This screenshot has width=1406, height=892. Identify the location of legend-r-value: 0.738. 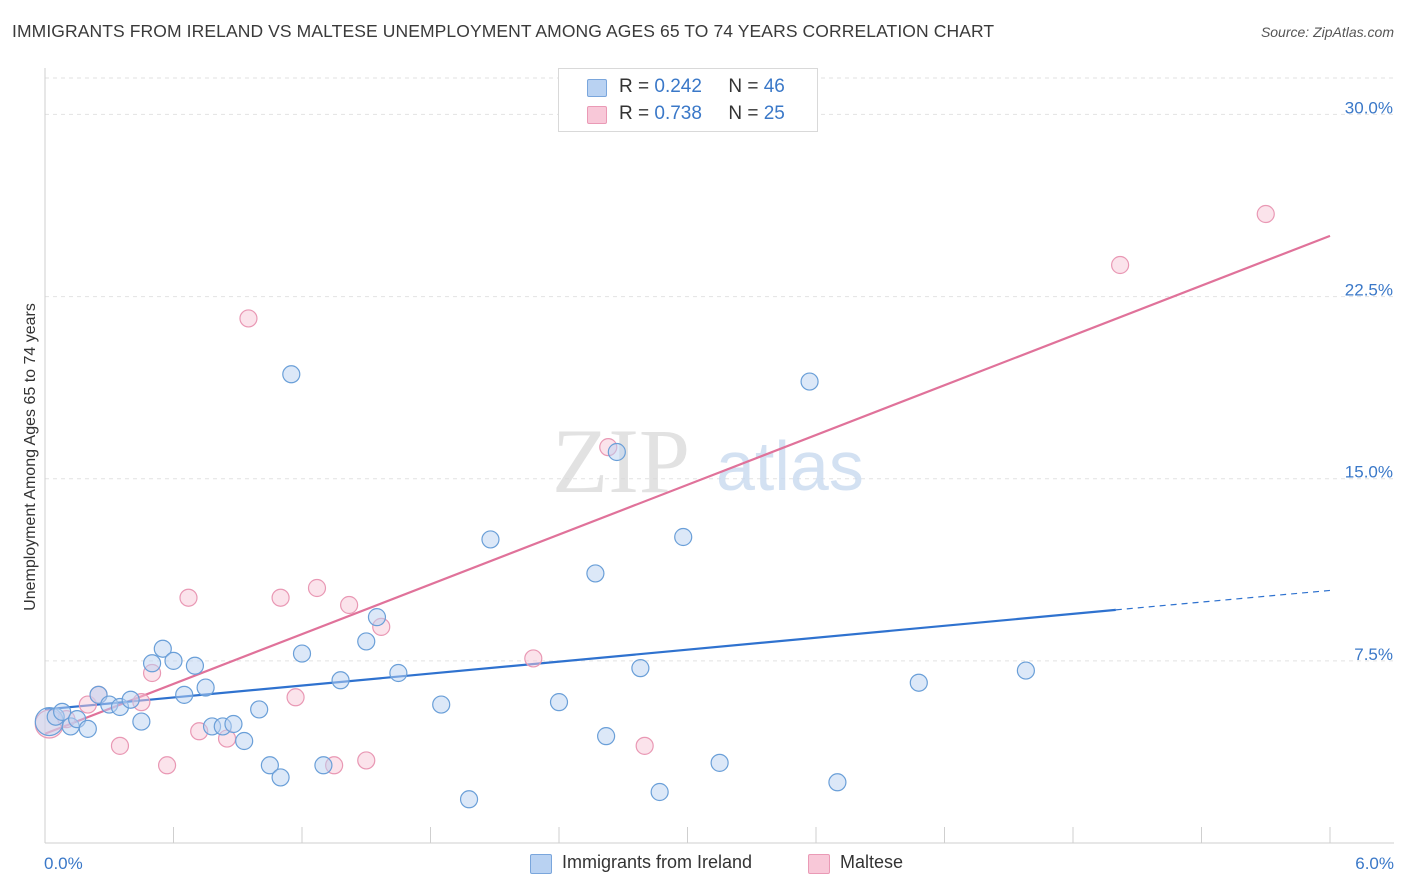
(678, 113).